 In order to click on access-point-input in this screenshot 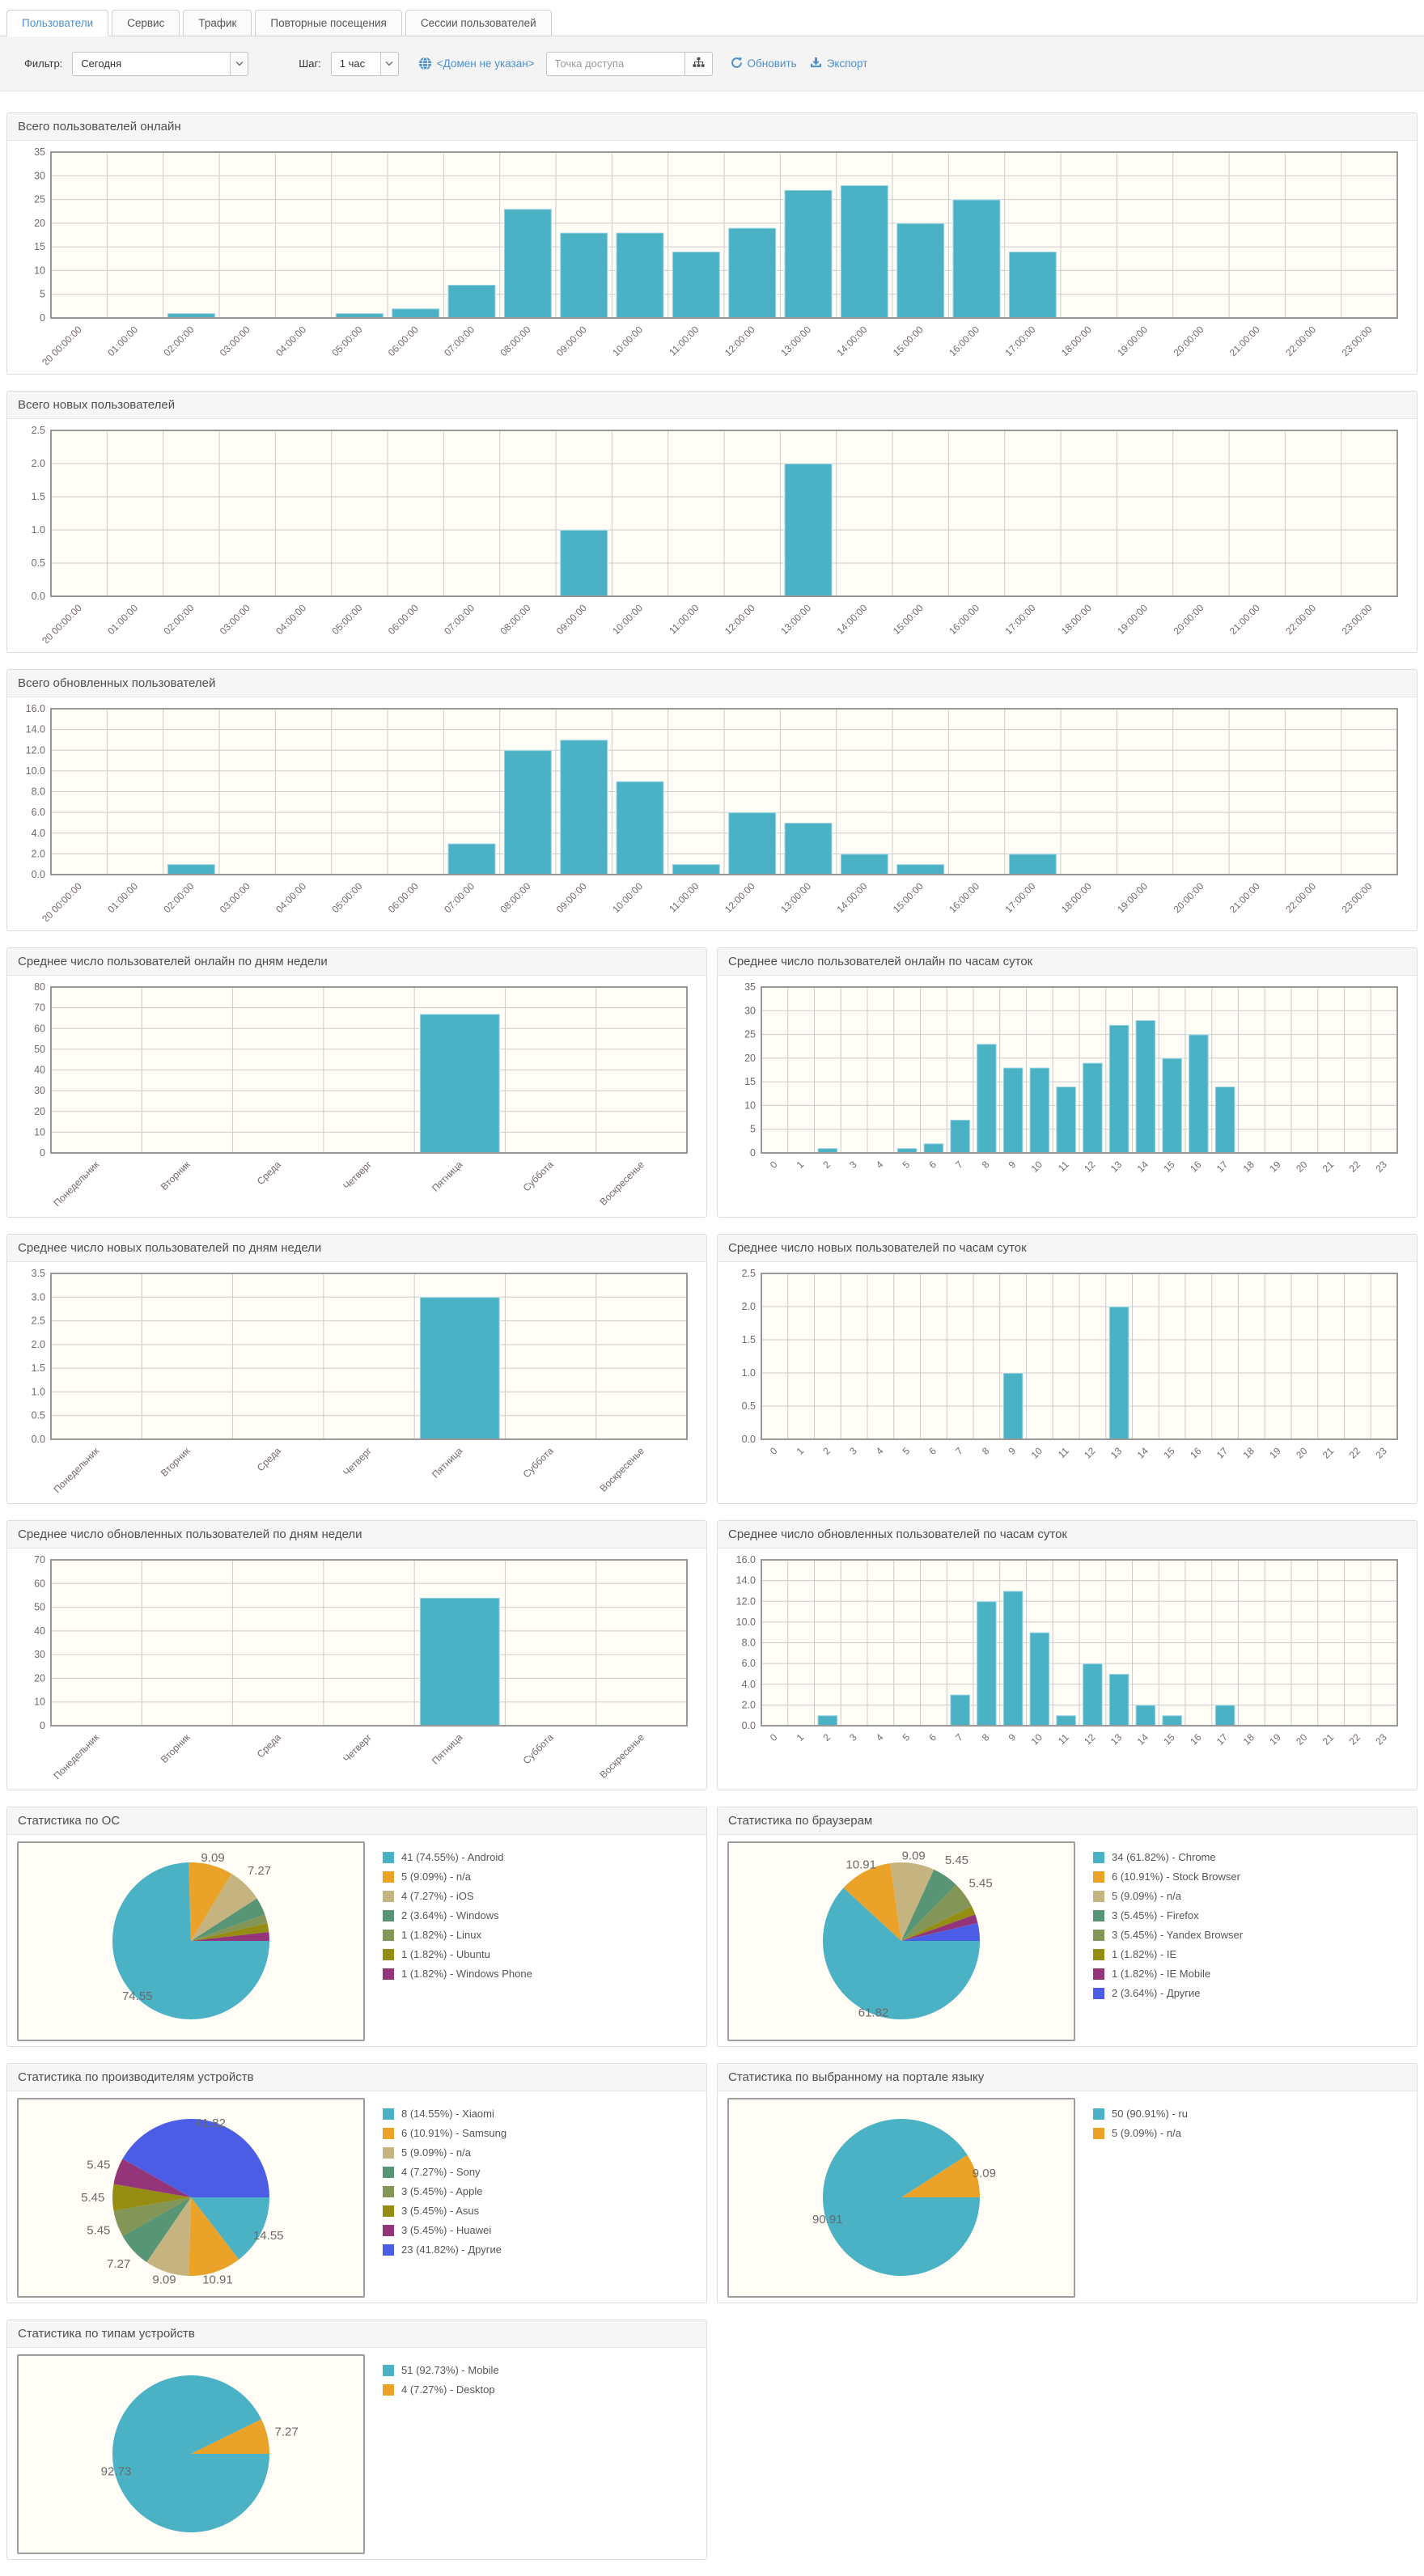, I will do `click(615, 63)`.